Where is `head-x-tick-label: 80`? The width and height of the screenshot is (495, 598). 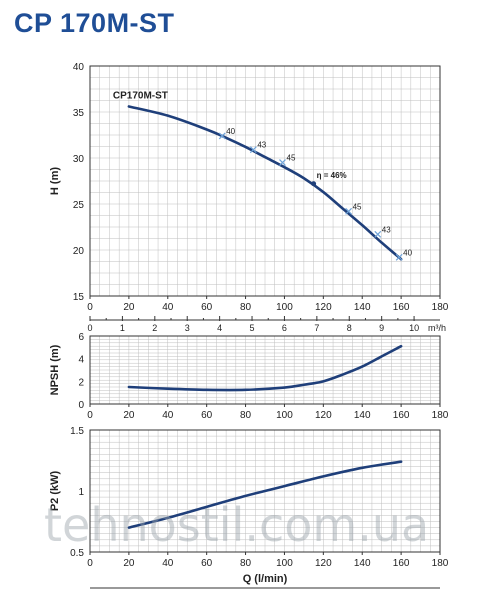
head-x-tick-label: 80 is located at coordinates (246, 307).